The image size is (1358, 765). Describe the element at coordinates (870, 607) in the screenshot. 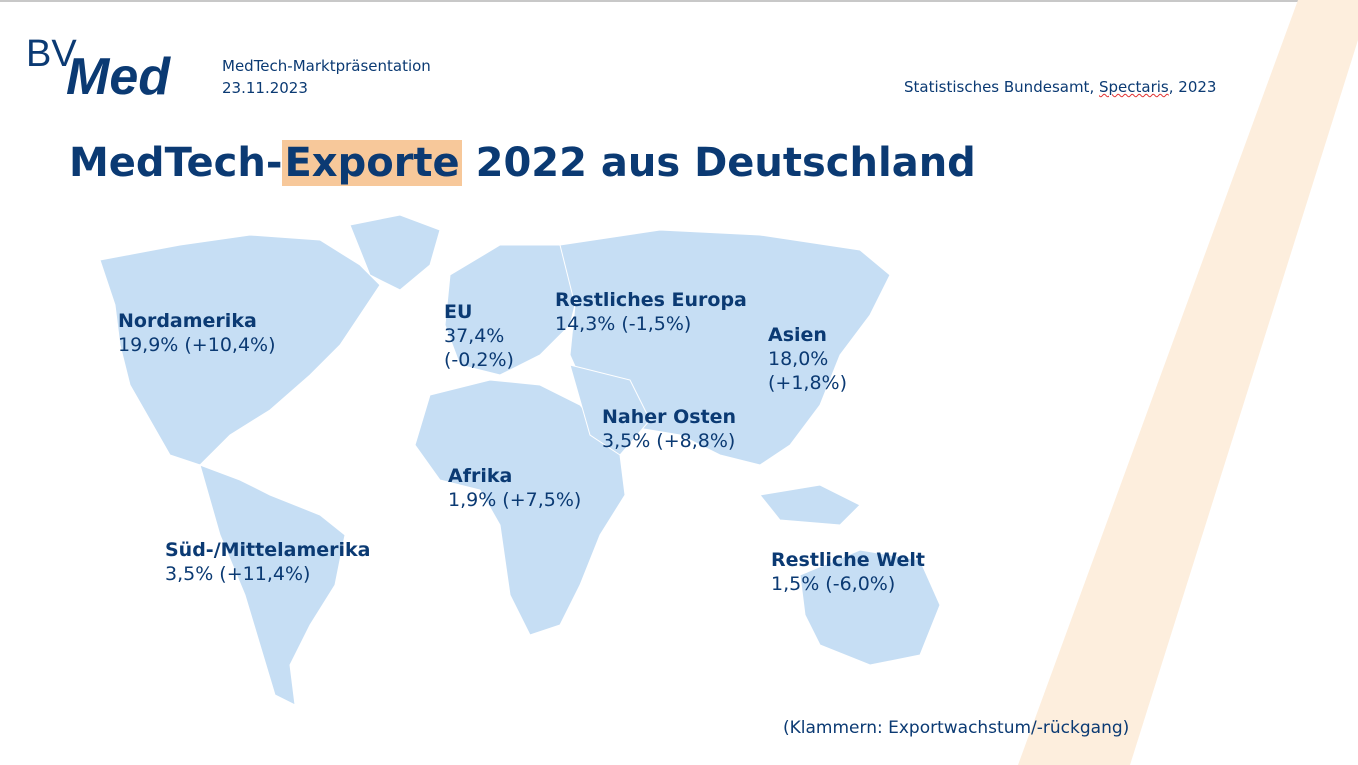

I see `map-australia` at that location.